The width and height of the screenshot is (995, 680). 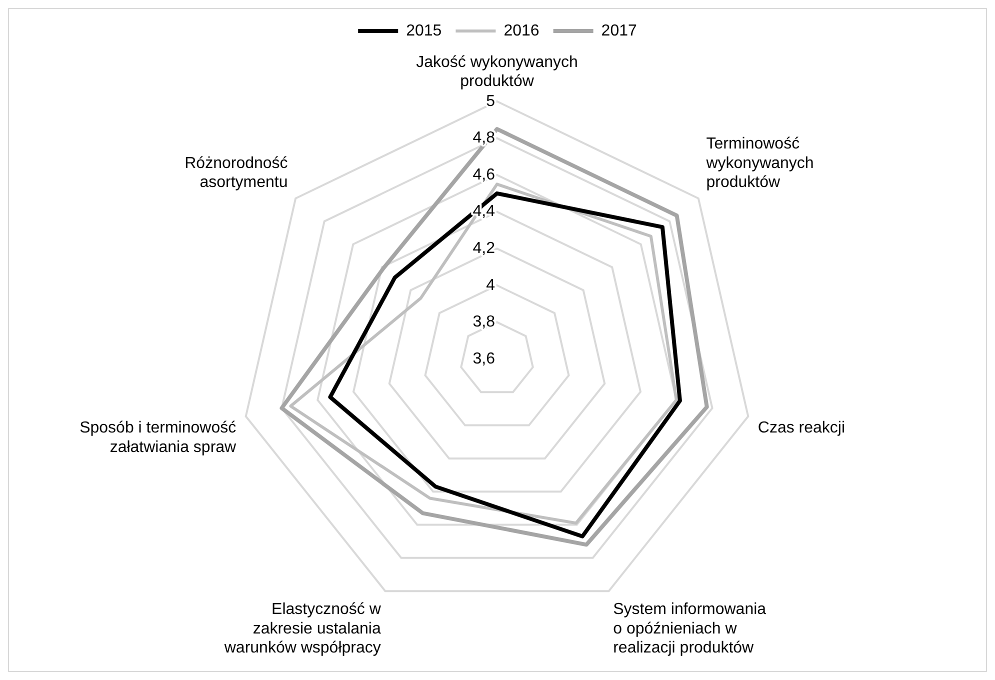 I want to click on legend-label: 2017, so click(x=619, y=31).